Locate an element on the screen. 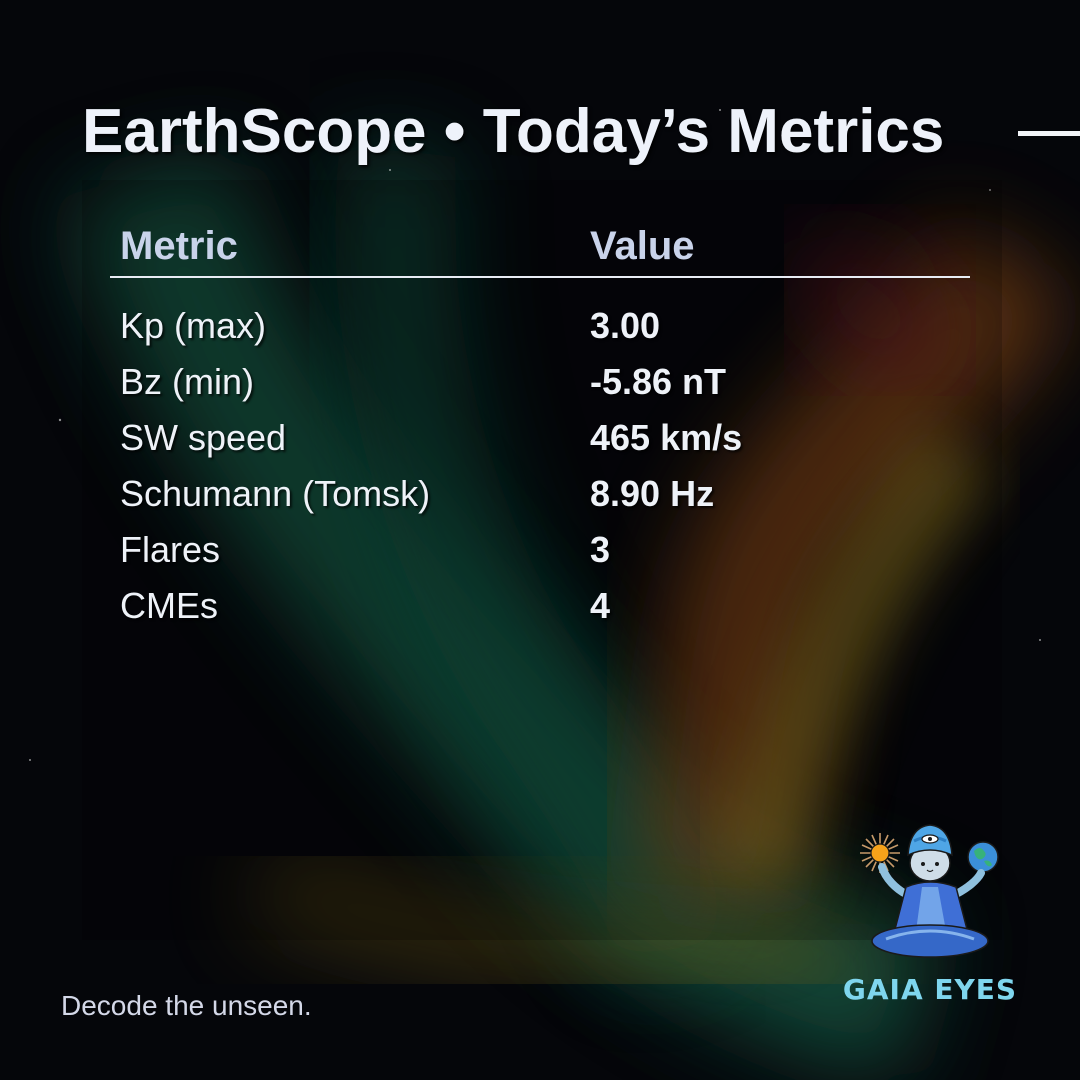 The image size is (1080, 1080). table-row: SW speed 465 km/s is located at coordinates (540, 438).